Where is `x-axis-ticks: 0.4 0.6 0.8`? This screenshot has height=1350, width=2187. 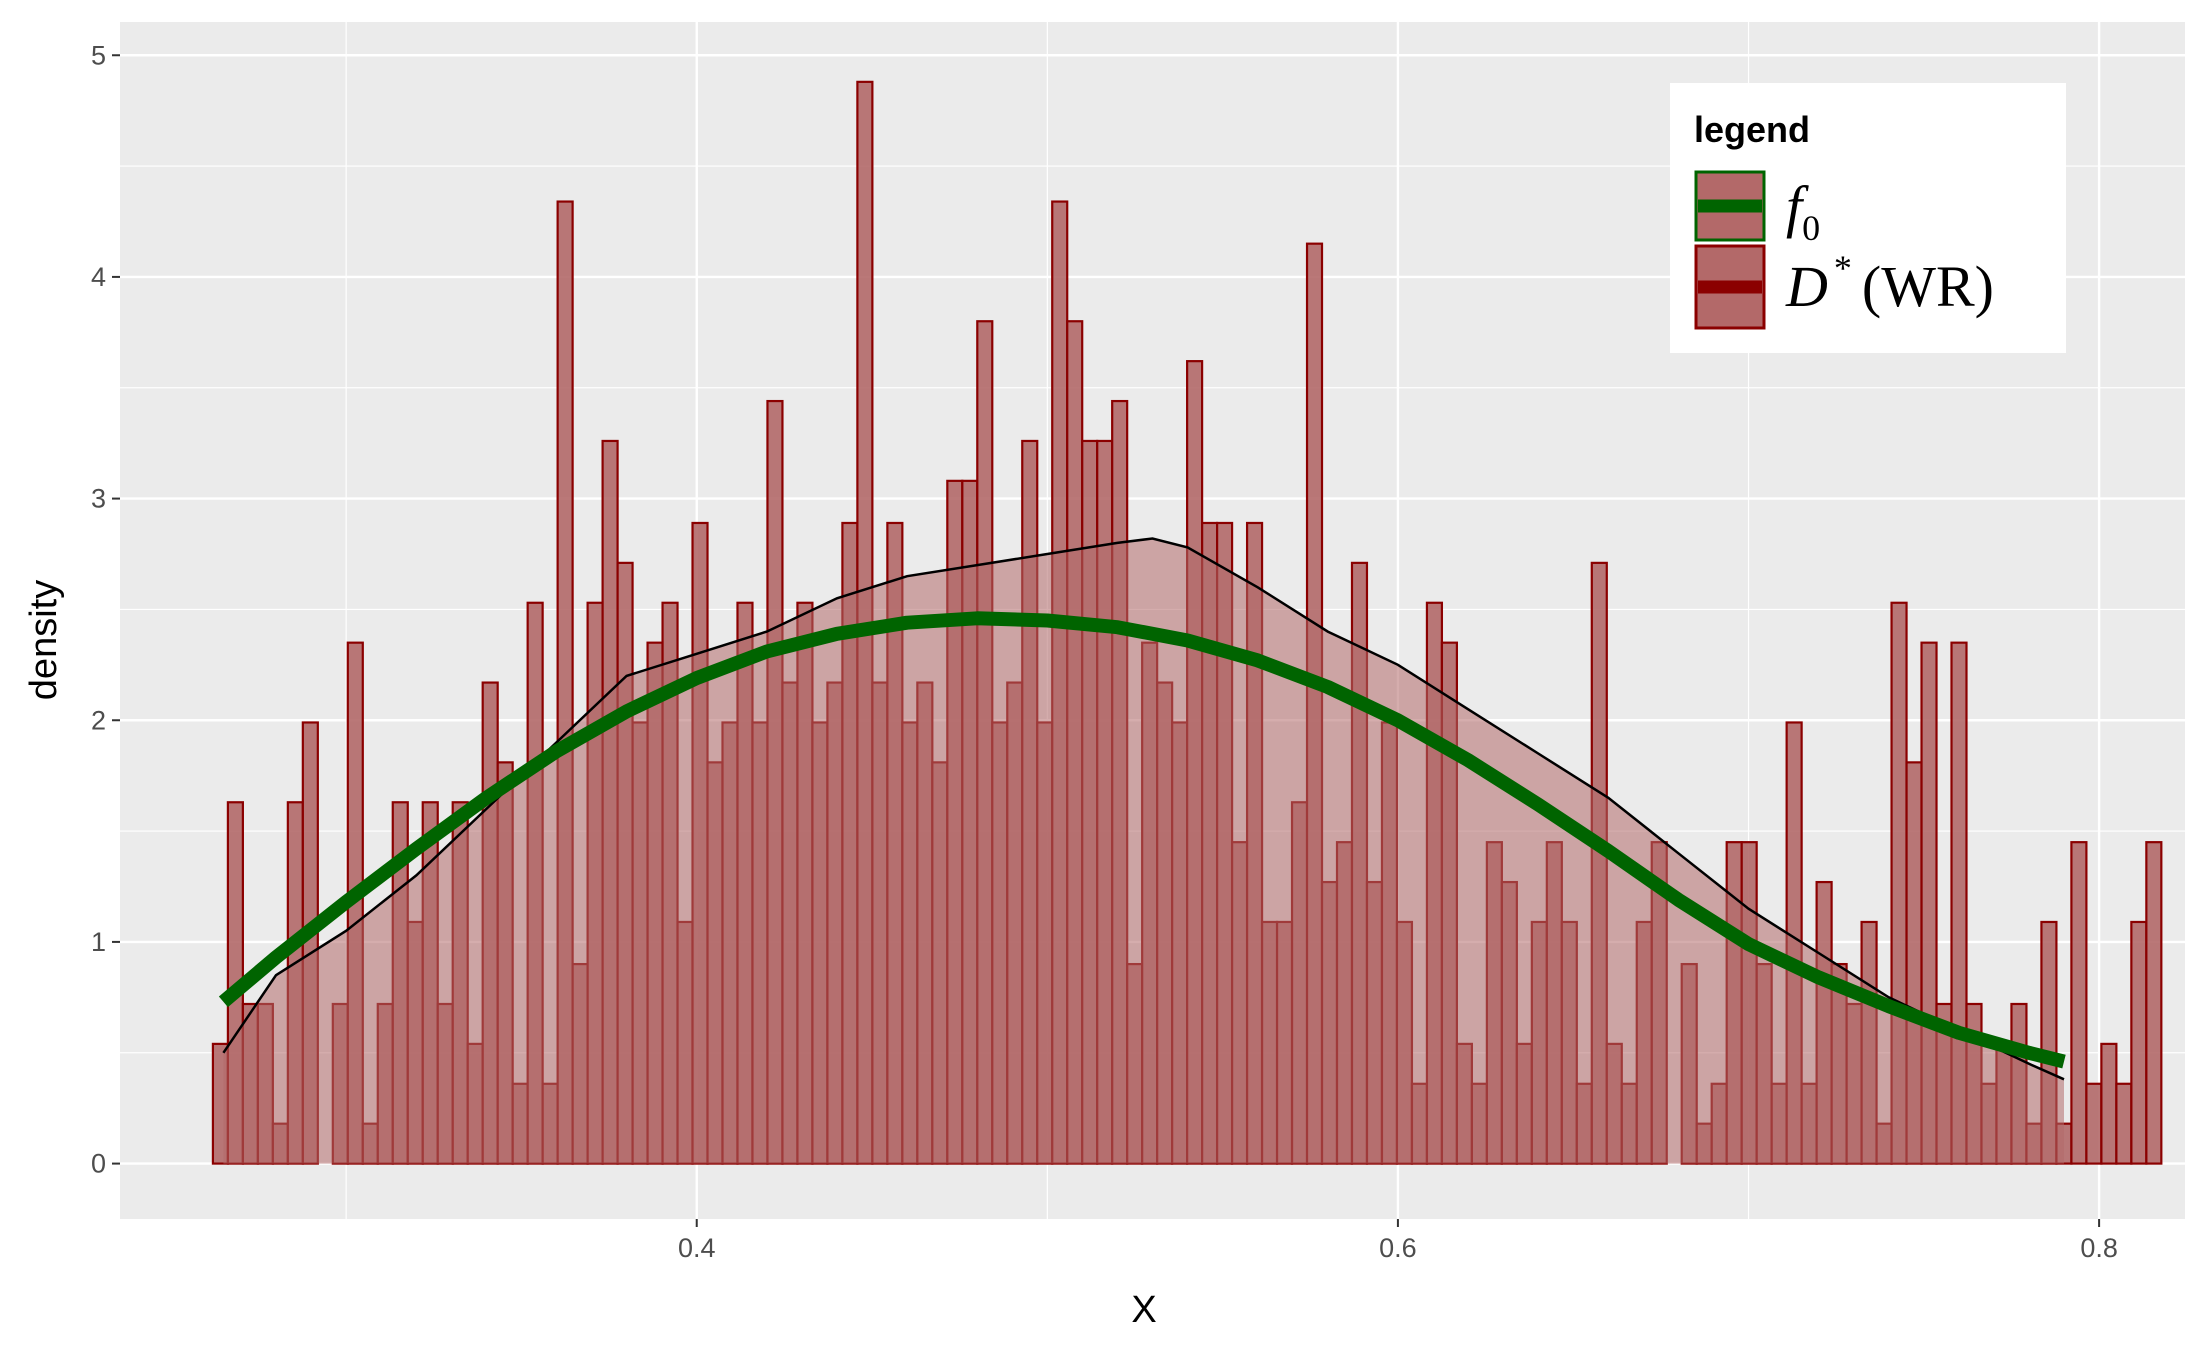 x-axis-ticks: 0.4 0.6 0.8 is located at coordinates (1398, 1241).